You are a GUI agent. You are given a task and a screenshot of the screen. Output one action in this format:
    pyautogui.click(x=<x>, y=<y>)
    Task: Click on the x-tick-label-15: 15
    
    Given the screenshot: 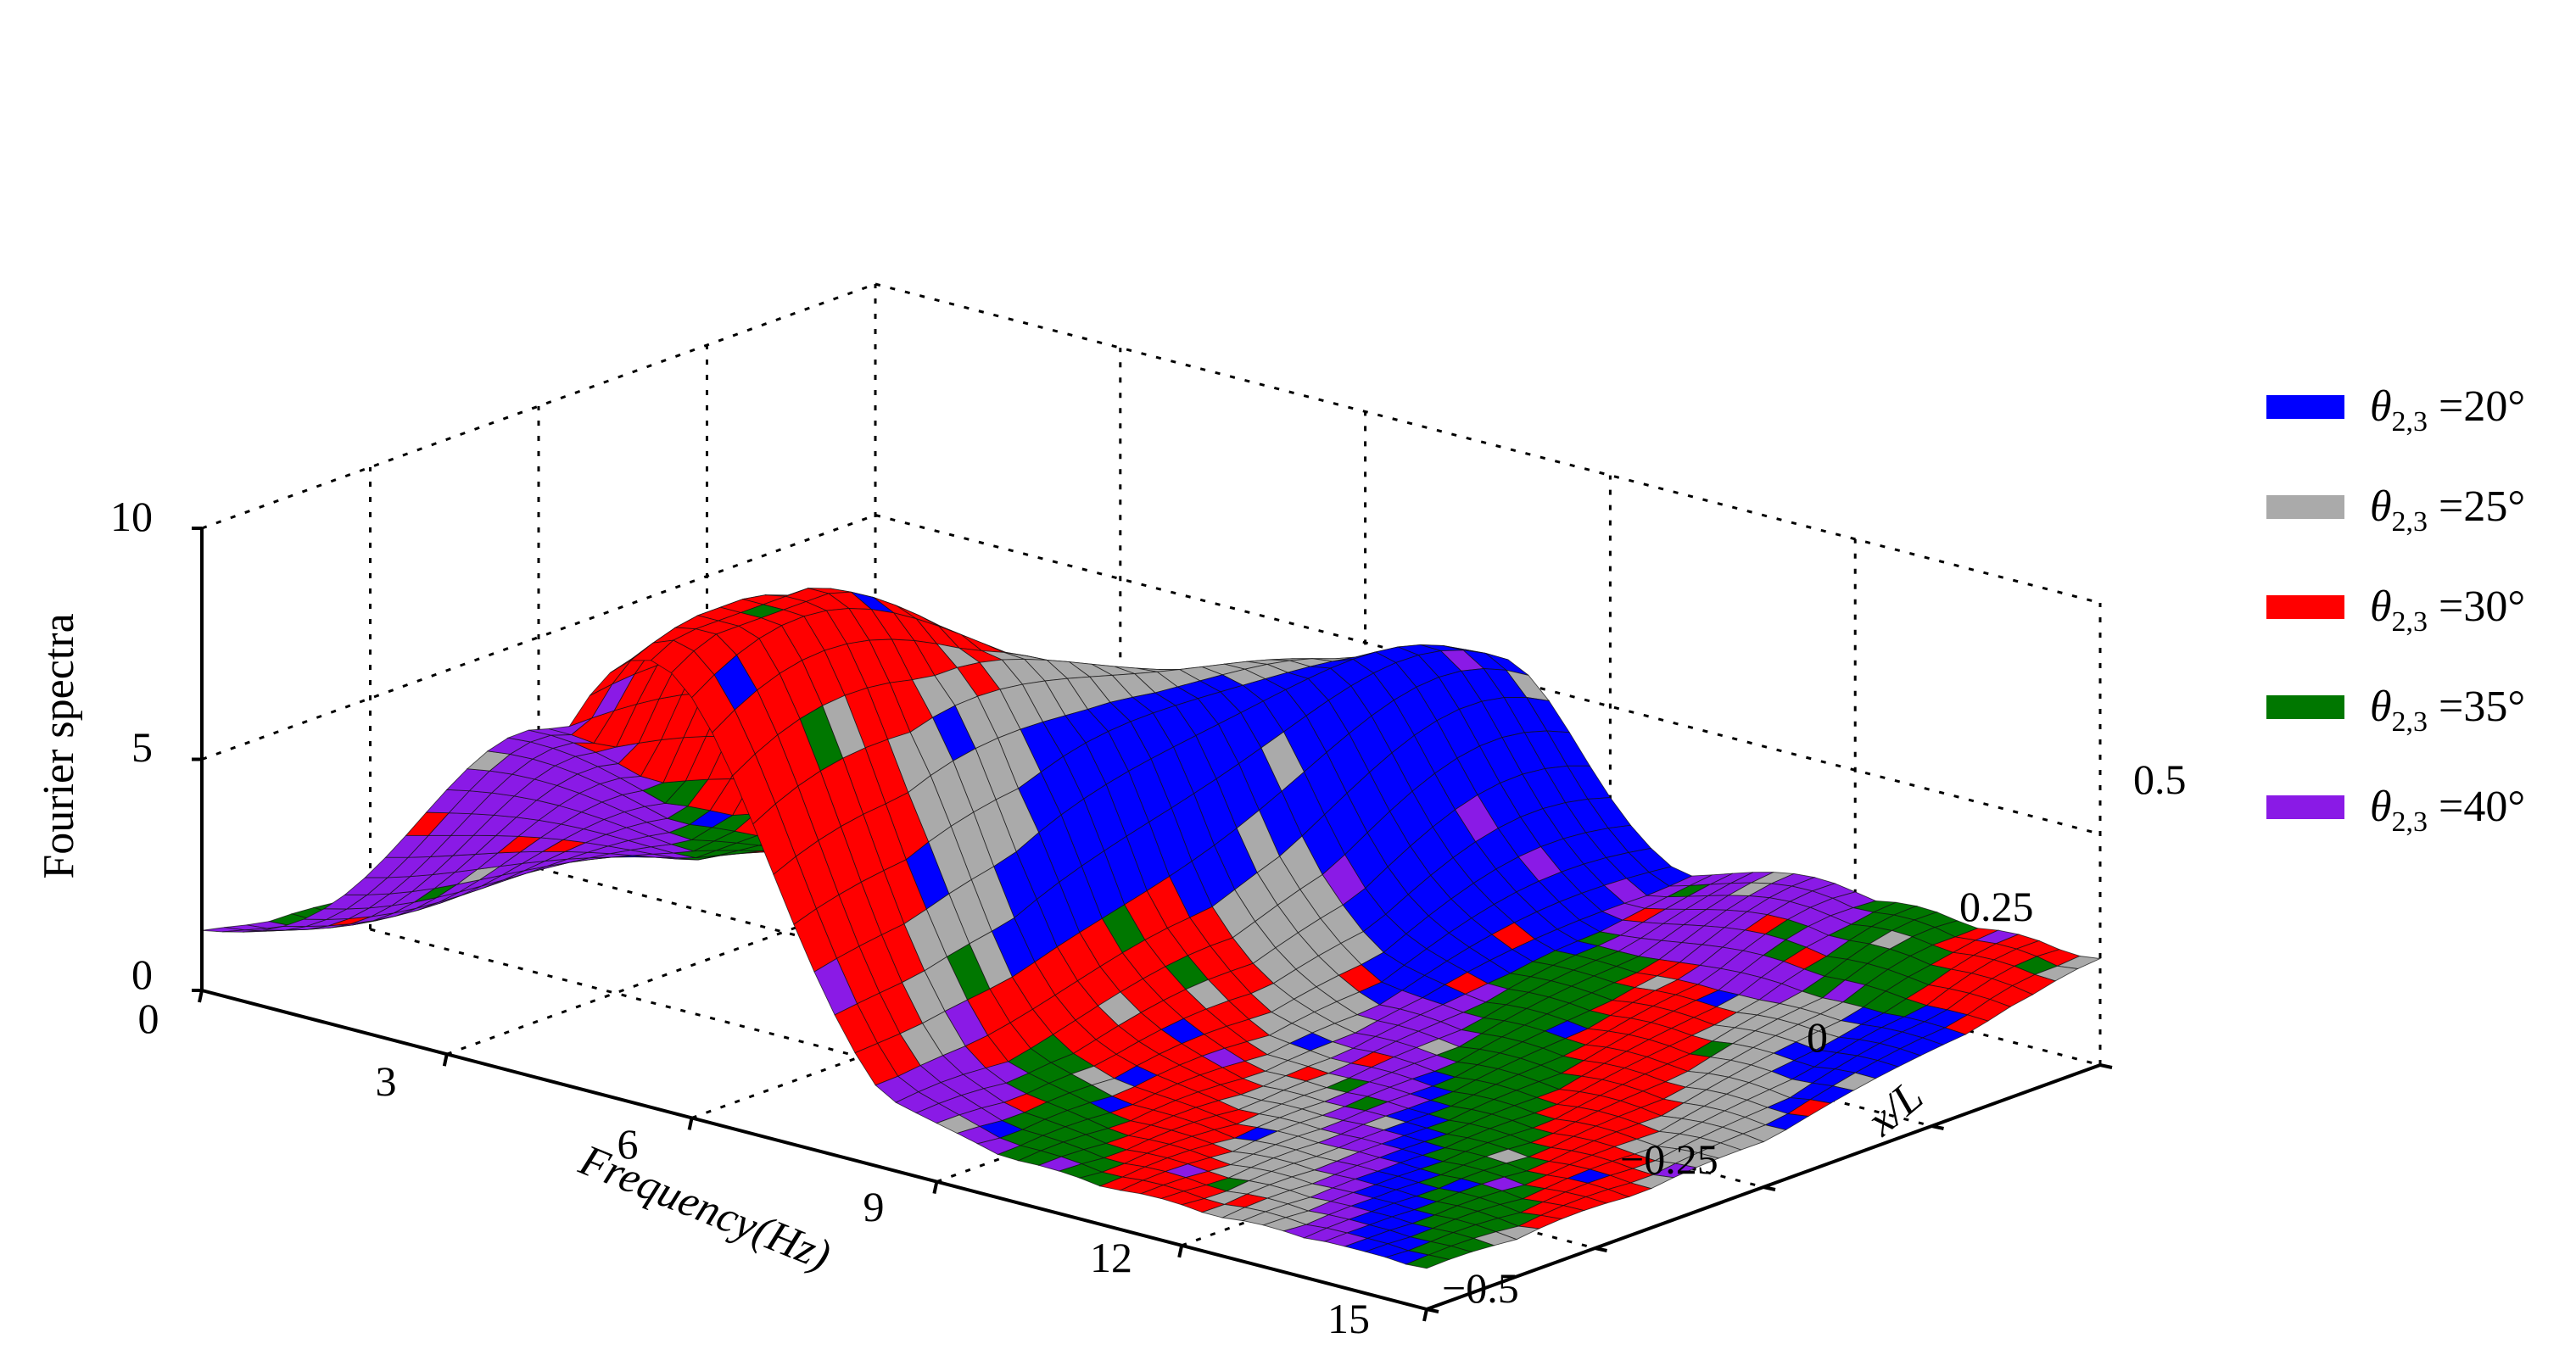 What is the action you would take?
    pyautogui.click(x=1348, y=1318)
    